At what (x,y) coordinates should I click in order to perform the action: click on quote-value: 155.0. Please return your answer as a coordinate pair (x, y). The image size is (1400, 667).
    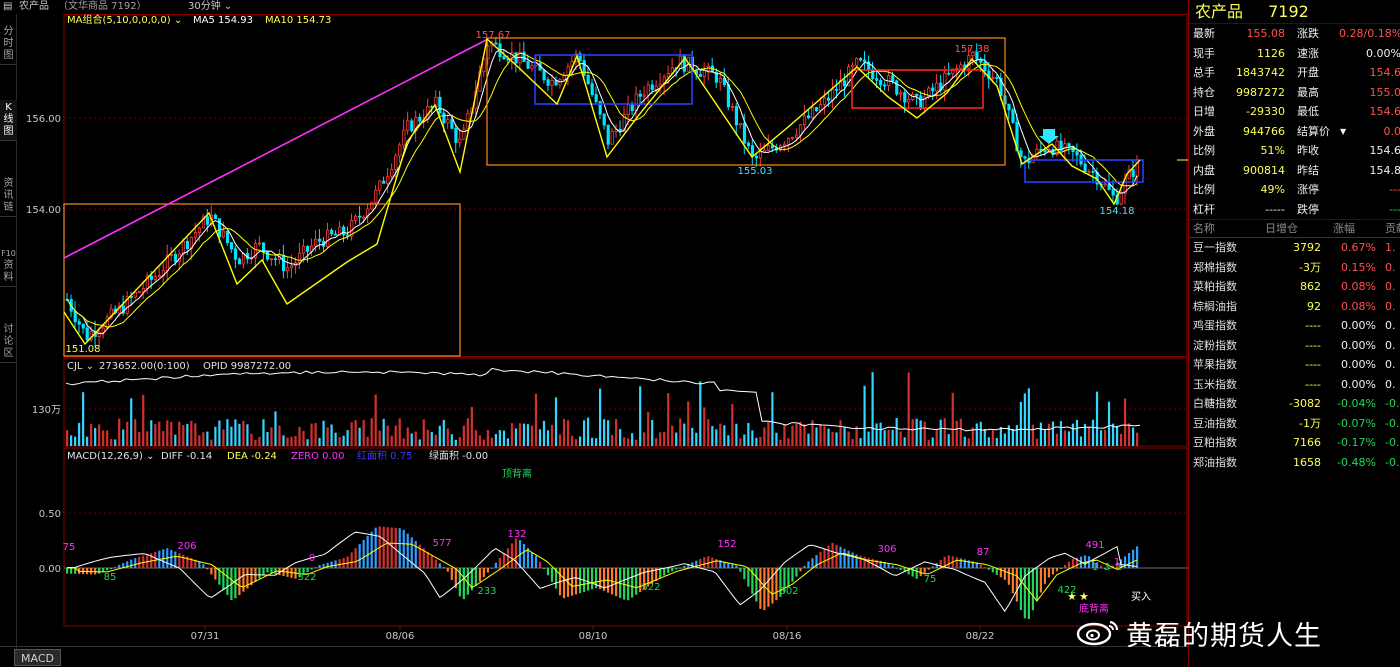
    Looking at the image, I should click on (1384, 92).